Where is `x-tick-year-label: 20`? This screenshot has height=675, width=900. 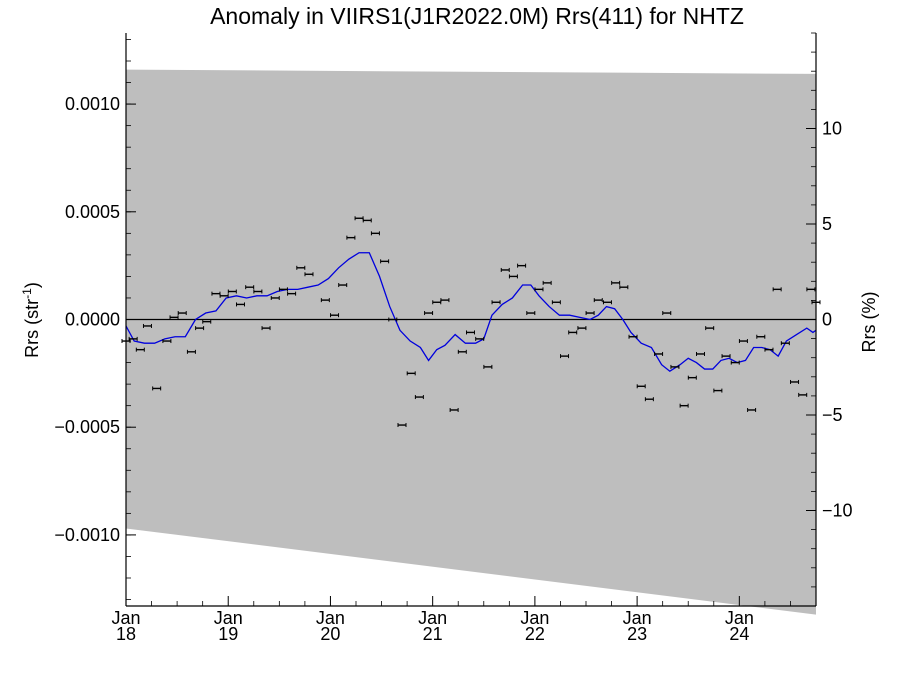 x-tick-year-label: 20 is located at coordinates (330, 634).